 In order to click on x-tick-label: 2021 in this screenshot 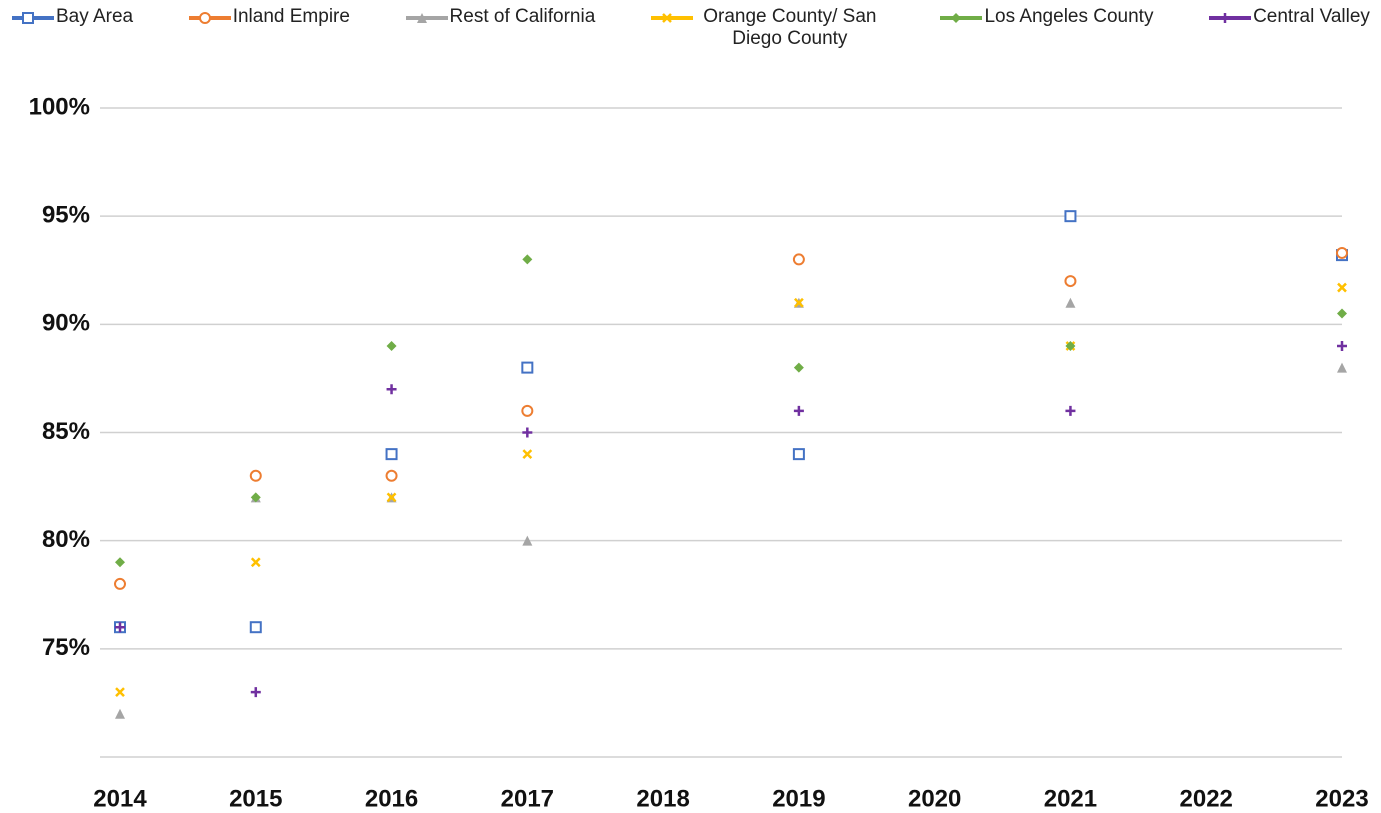, I will do `click(1070, 798)`.